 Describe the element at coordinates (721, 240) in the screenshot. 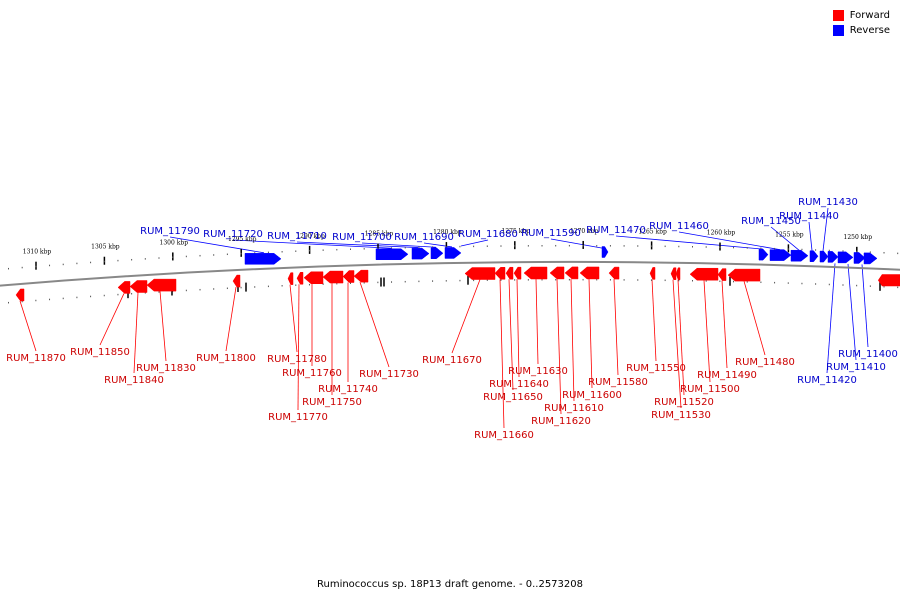

I see `axis-tick: 1260 kbp` at that location.